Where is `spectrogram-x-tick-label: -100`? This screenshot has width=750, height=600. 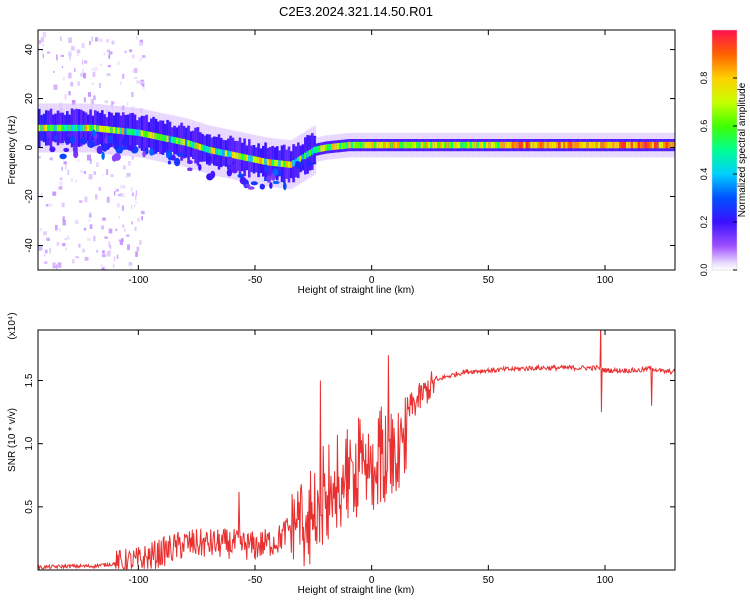 spectrogram-x-tick-label: -100 is located at coordinates (138, 280).